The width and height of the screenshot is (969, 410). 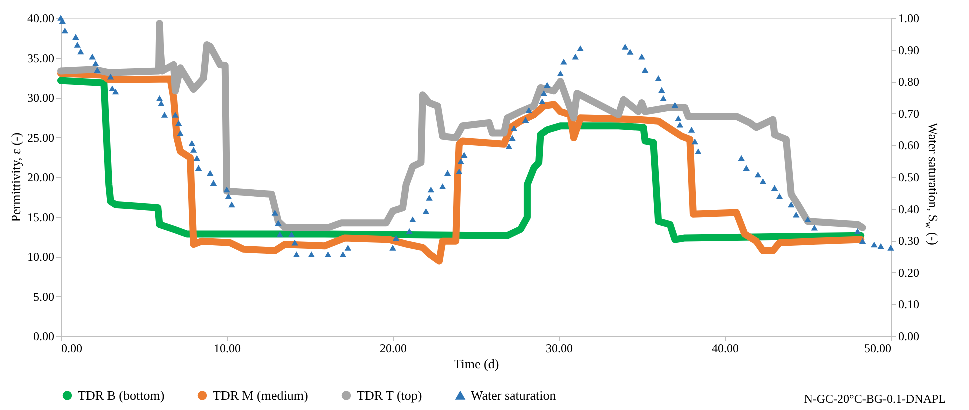 I want to click on y-tick-label: 10.00, so click(x=41, y=257).